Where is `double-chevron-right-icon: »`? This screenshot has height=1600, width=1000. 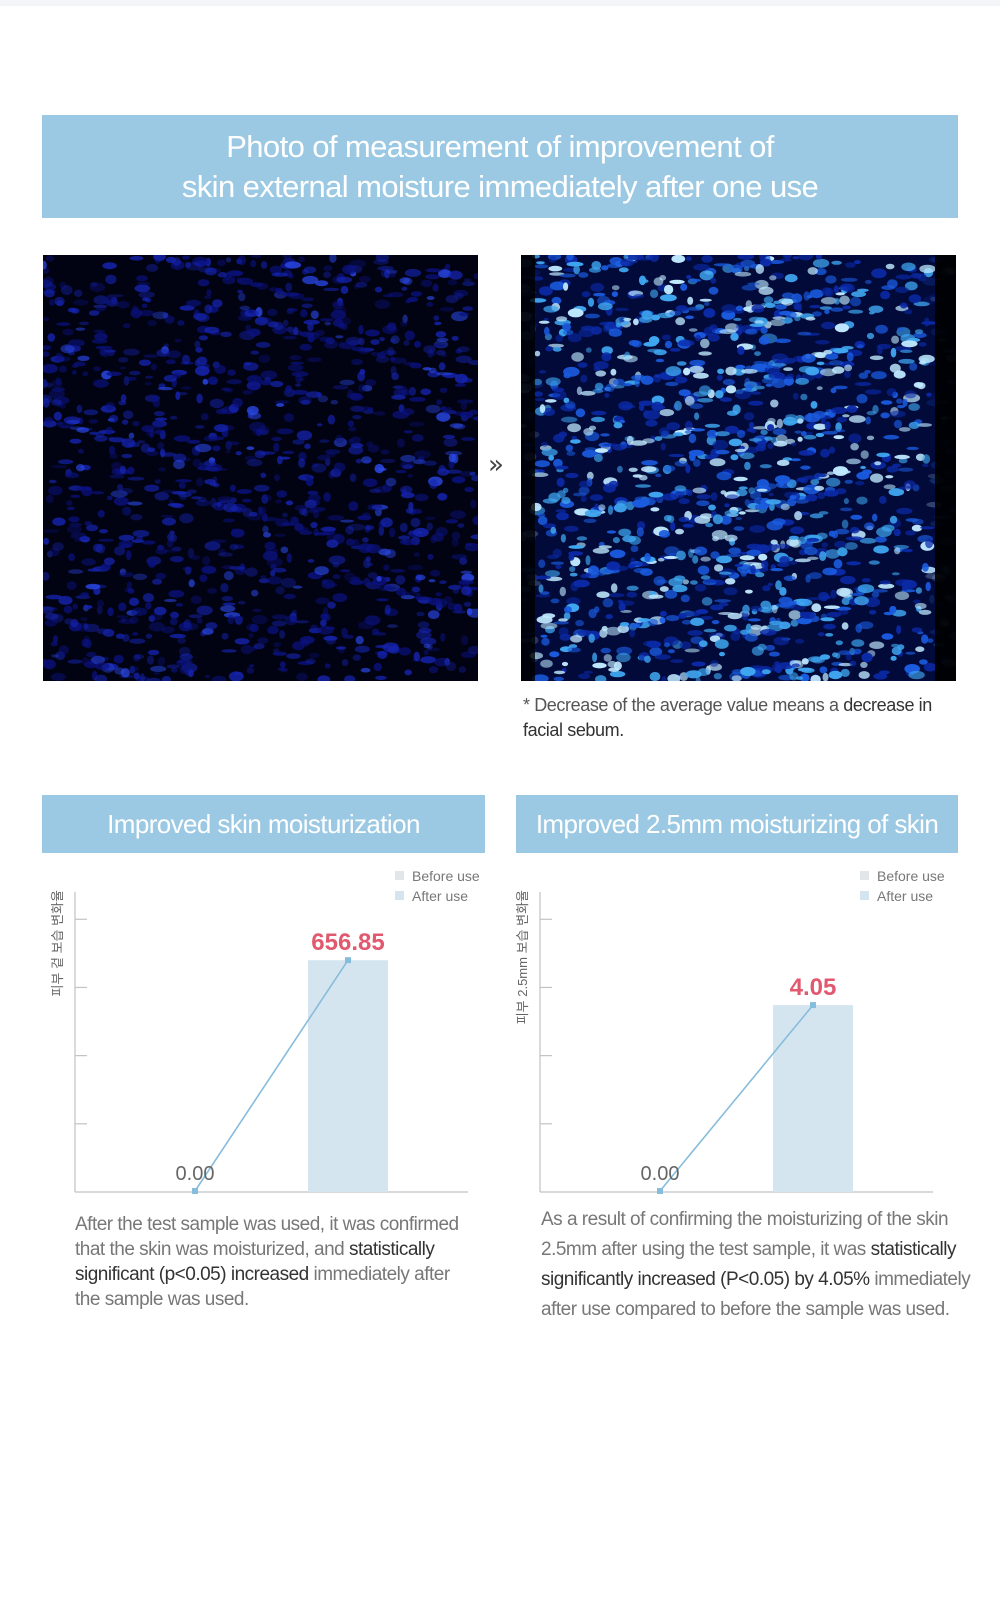 double-chevron-right-icon: » is located at coordinates (496, 465).